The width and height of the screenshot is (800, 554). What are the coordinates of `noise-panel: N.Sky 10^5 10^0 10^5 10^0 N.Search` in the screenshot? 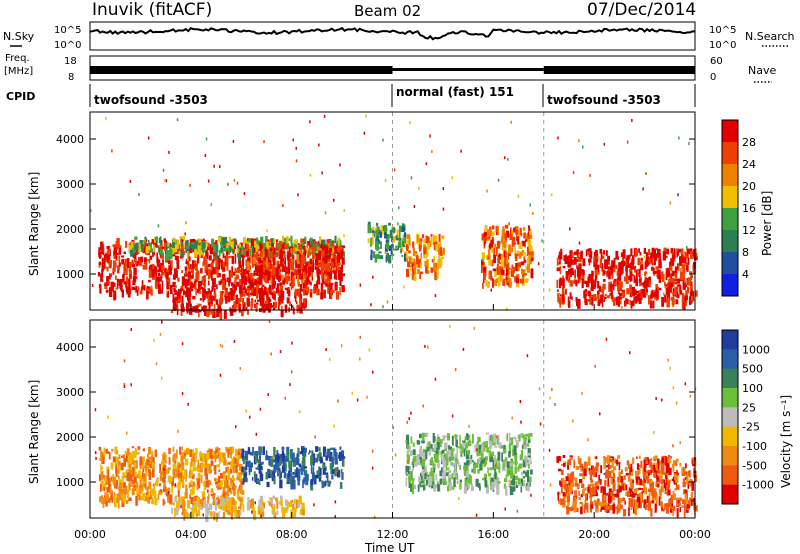 It's located at (399, 36).